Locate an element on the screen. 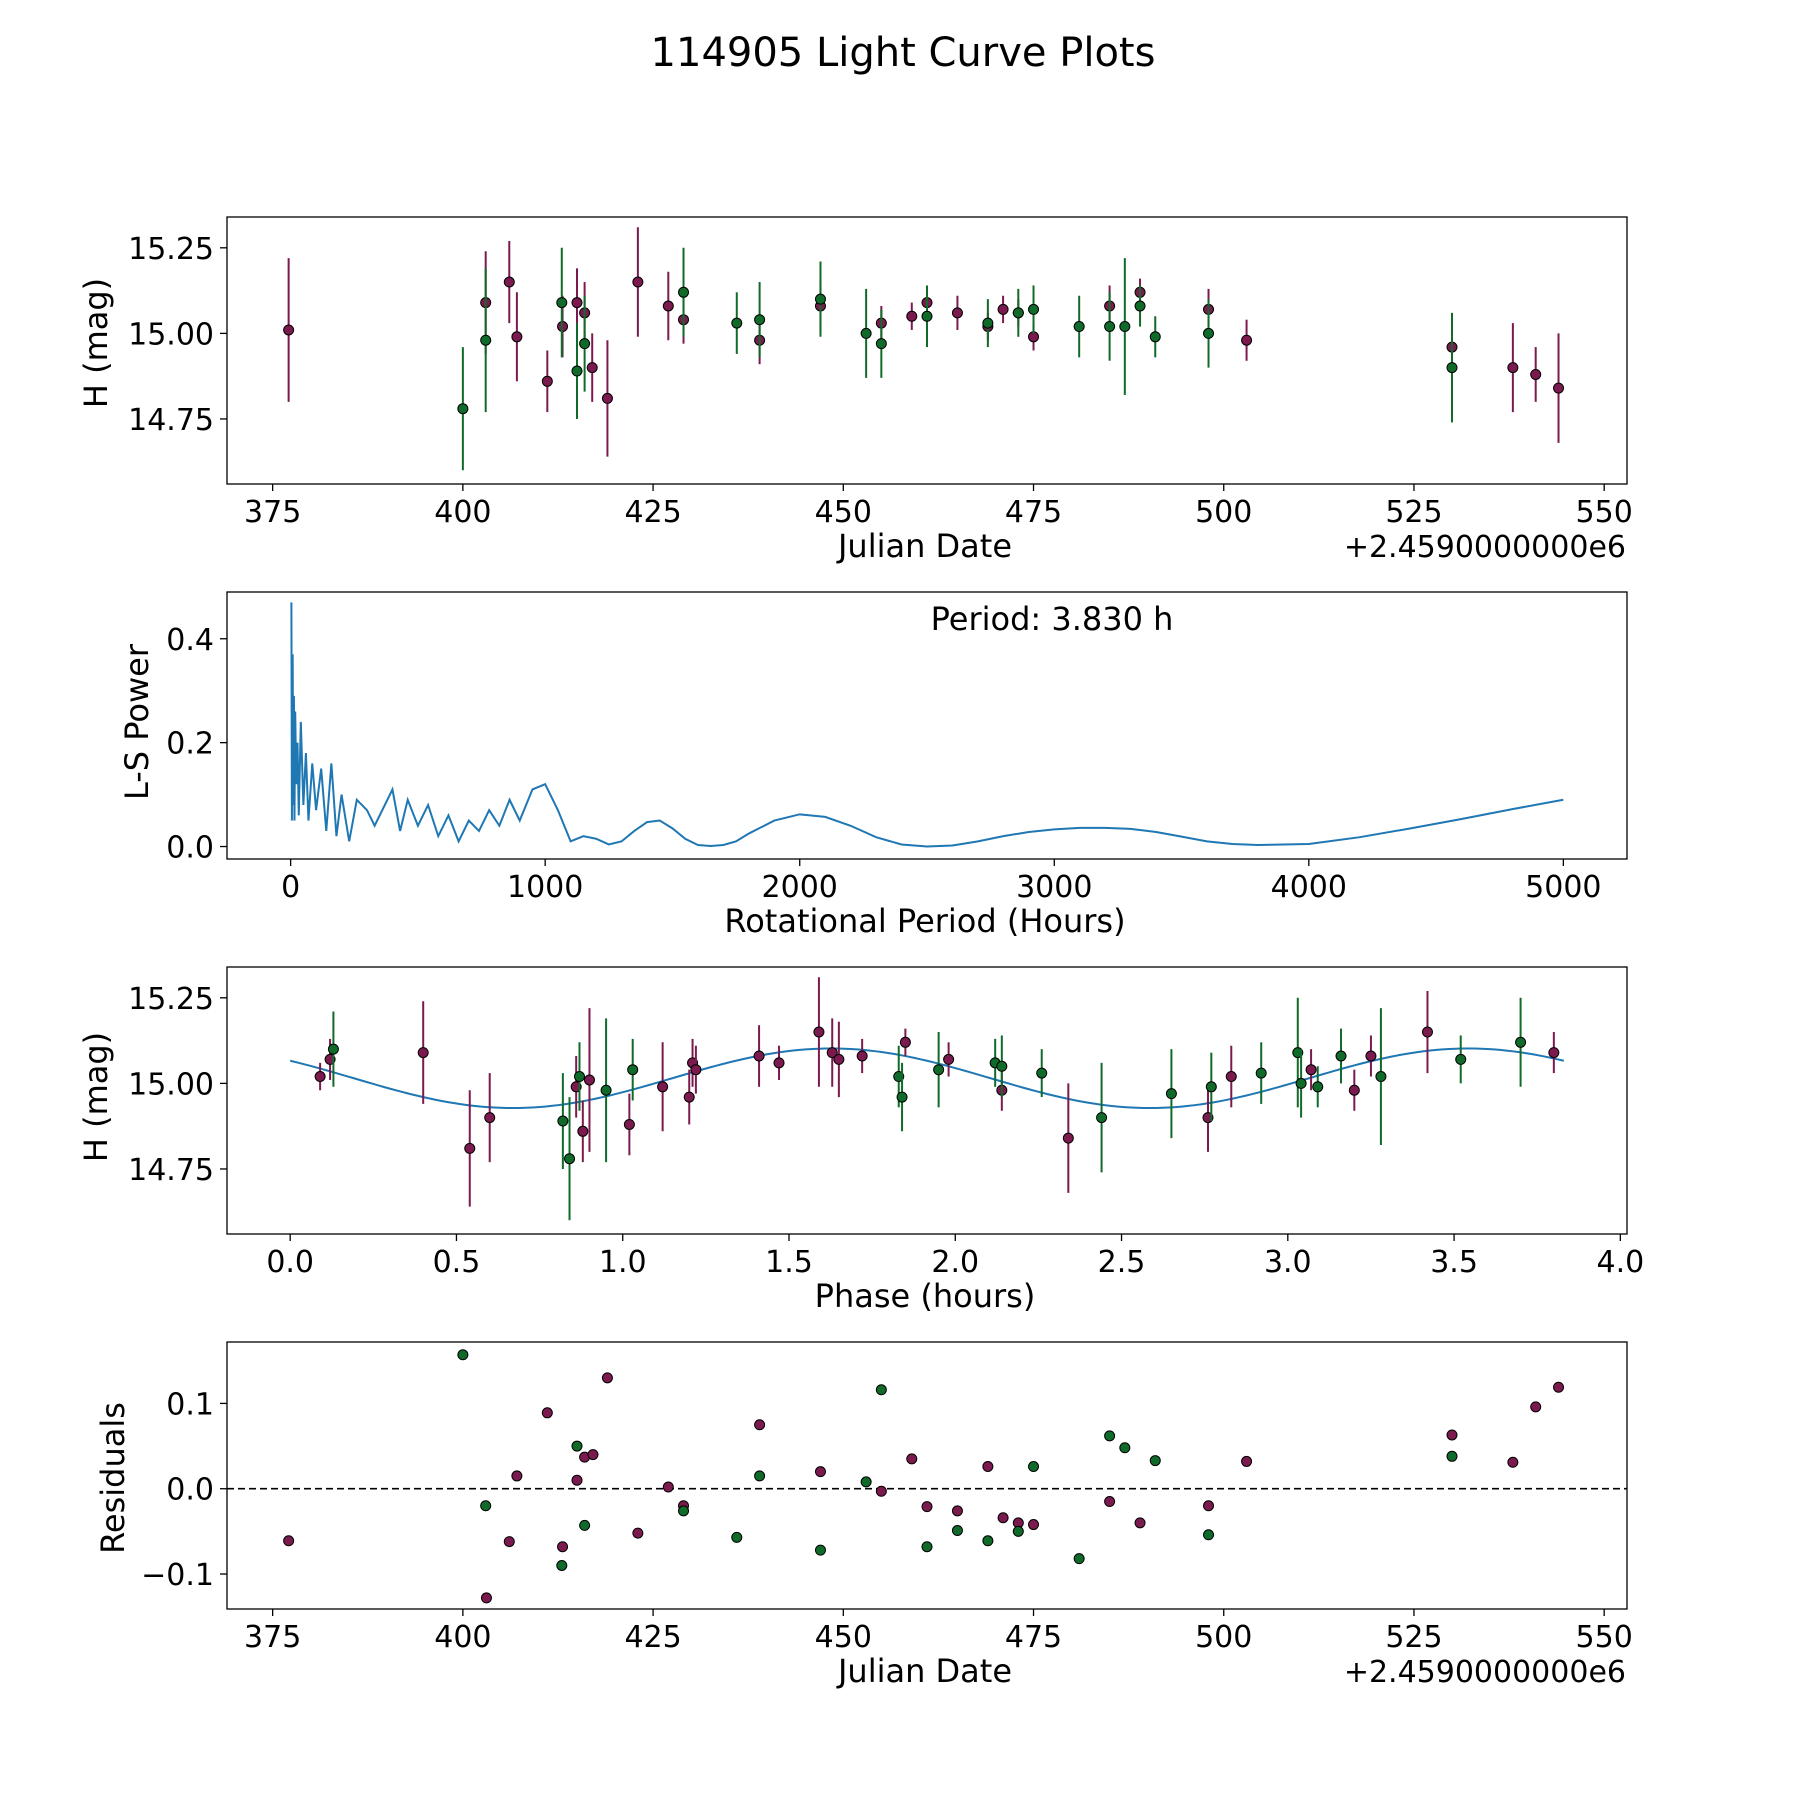 Image resolution: width=1800 pixels, height=1800 pixels. periodogram-ytick-label: 0.4 is located at coordinates (190, 640).